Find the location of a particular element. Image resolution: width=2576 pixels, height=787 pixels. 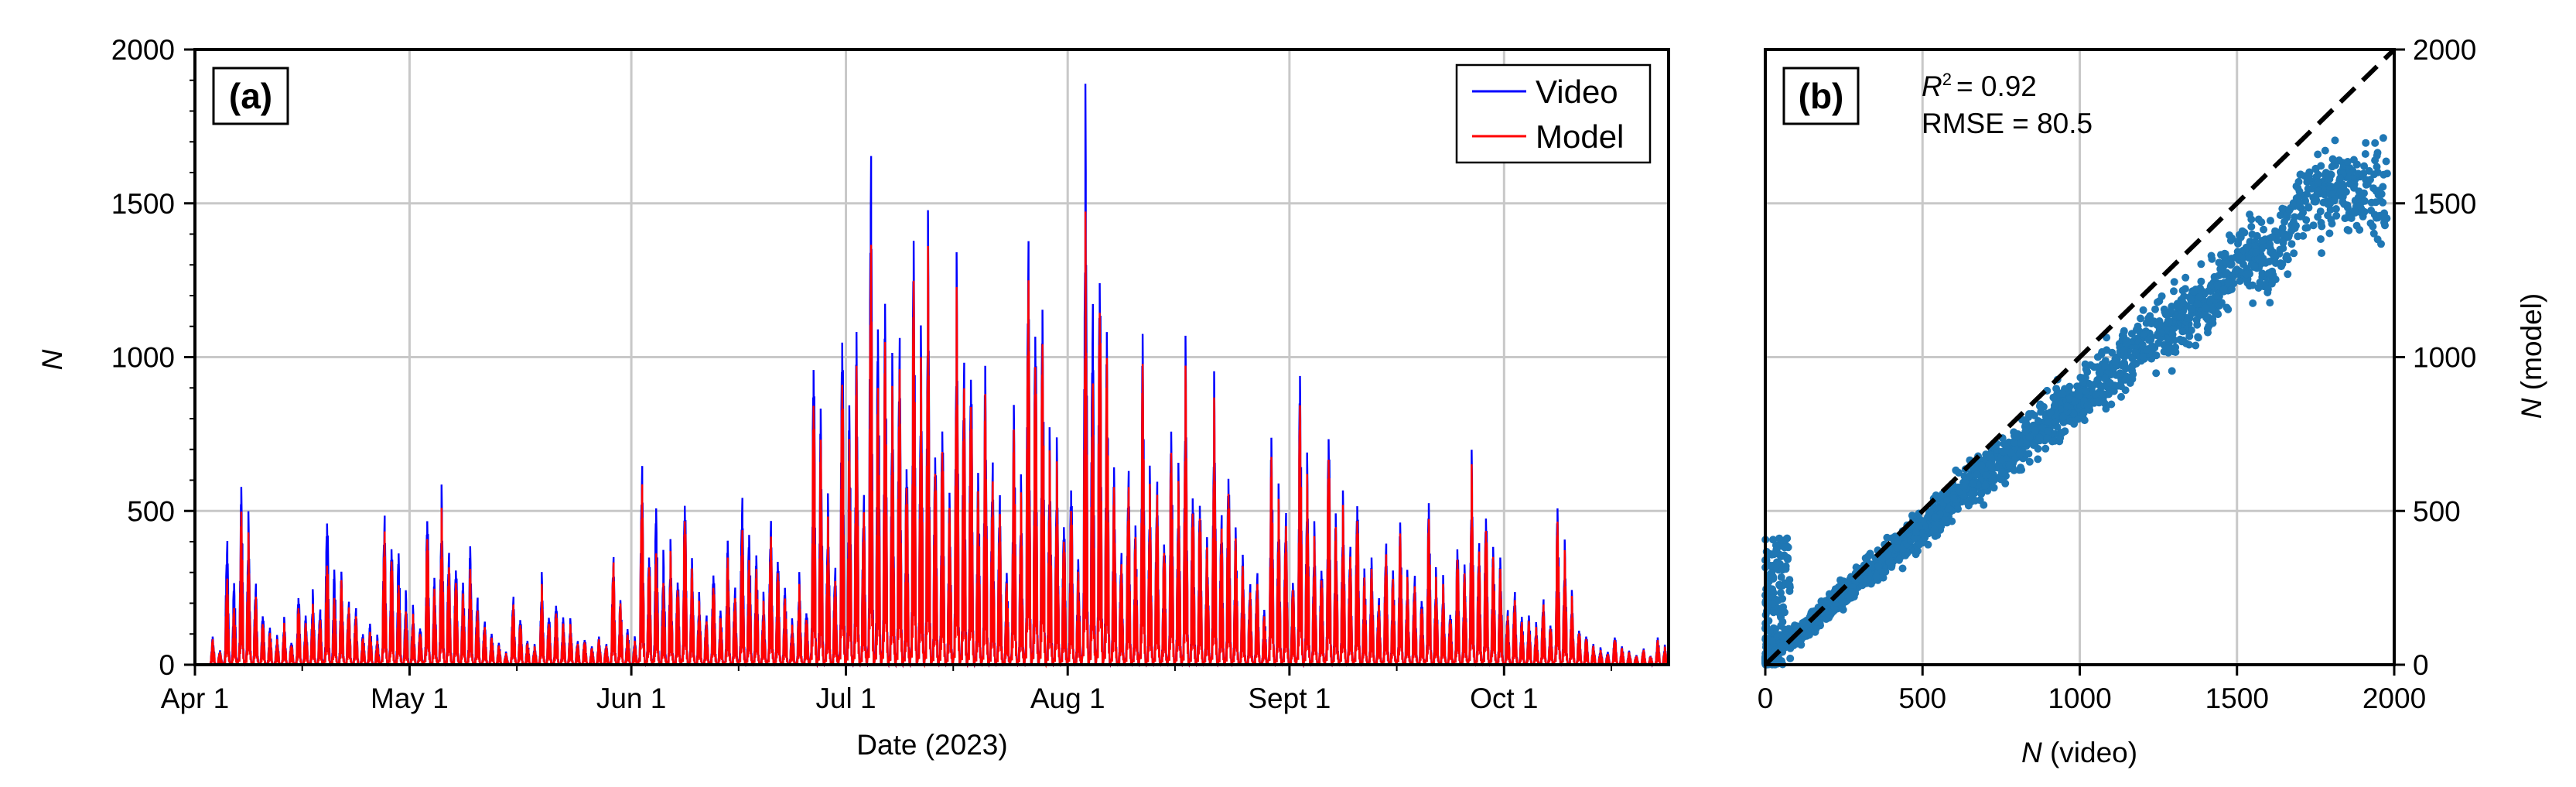

panel-b-ytick-label: 1000 is located at coordinates (2444, 358).